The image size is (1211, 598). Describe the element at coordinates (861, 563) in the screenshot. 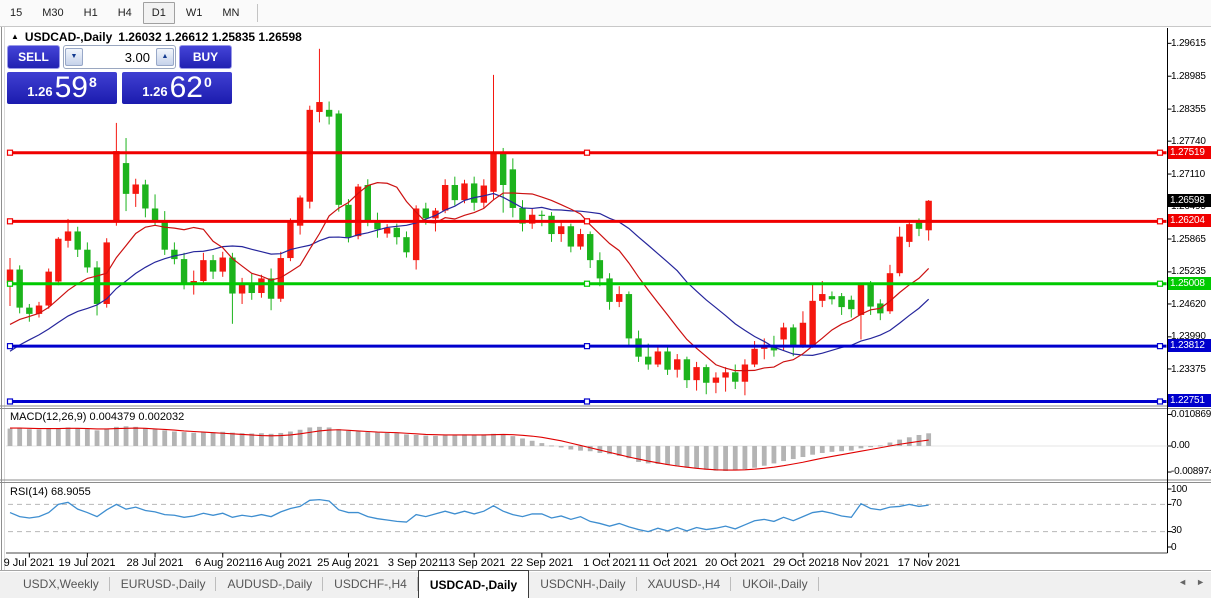

I see `date-axis-label: 8 Nov 2021` at that location.